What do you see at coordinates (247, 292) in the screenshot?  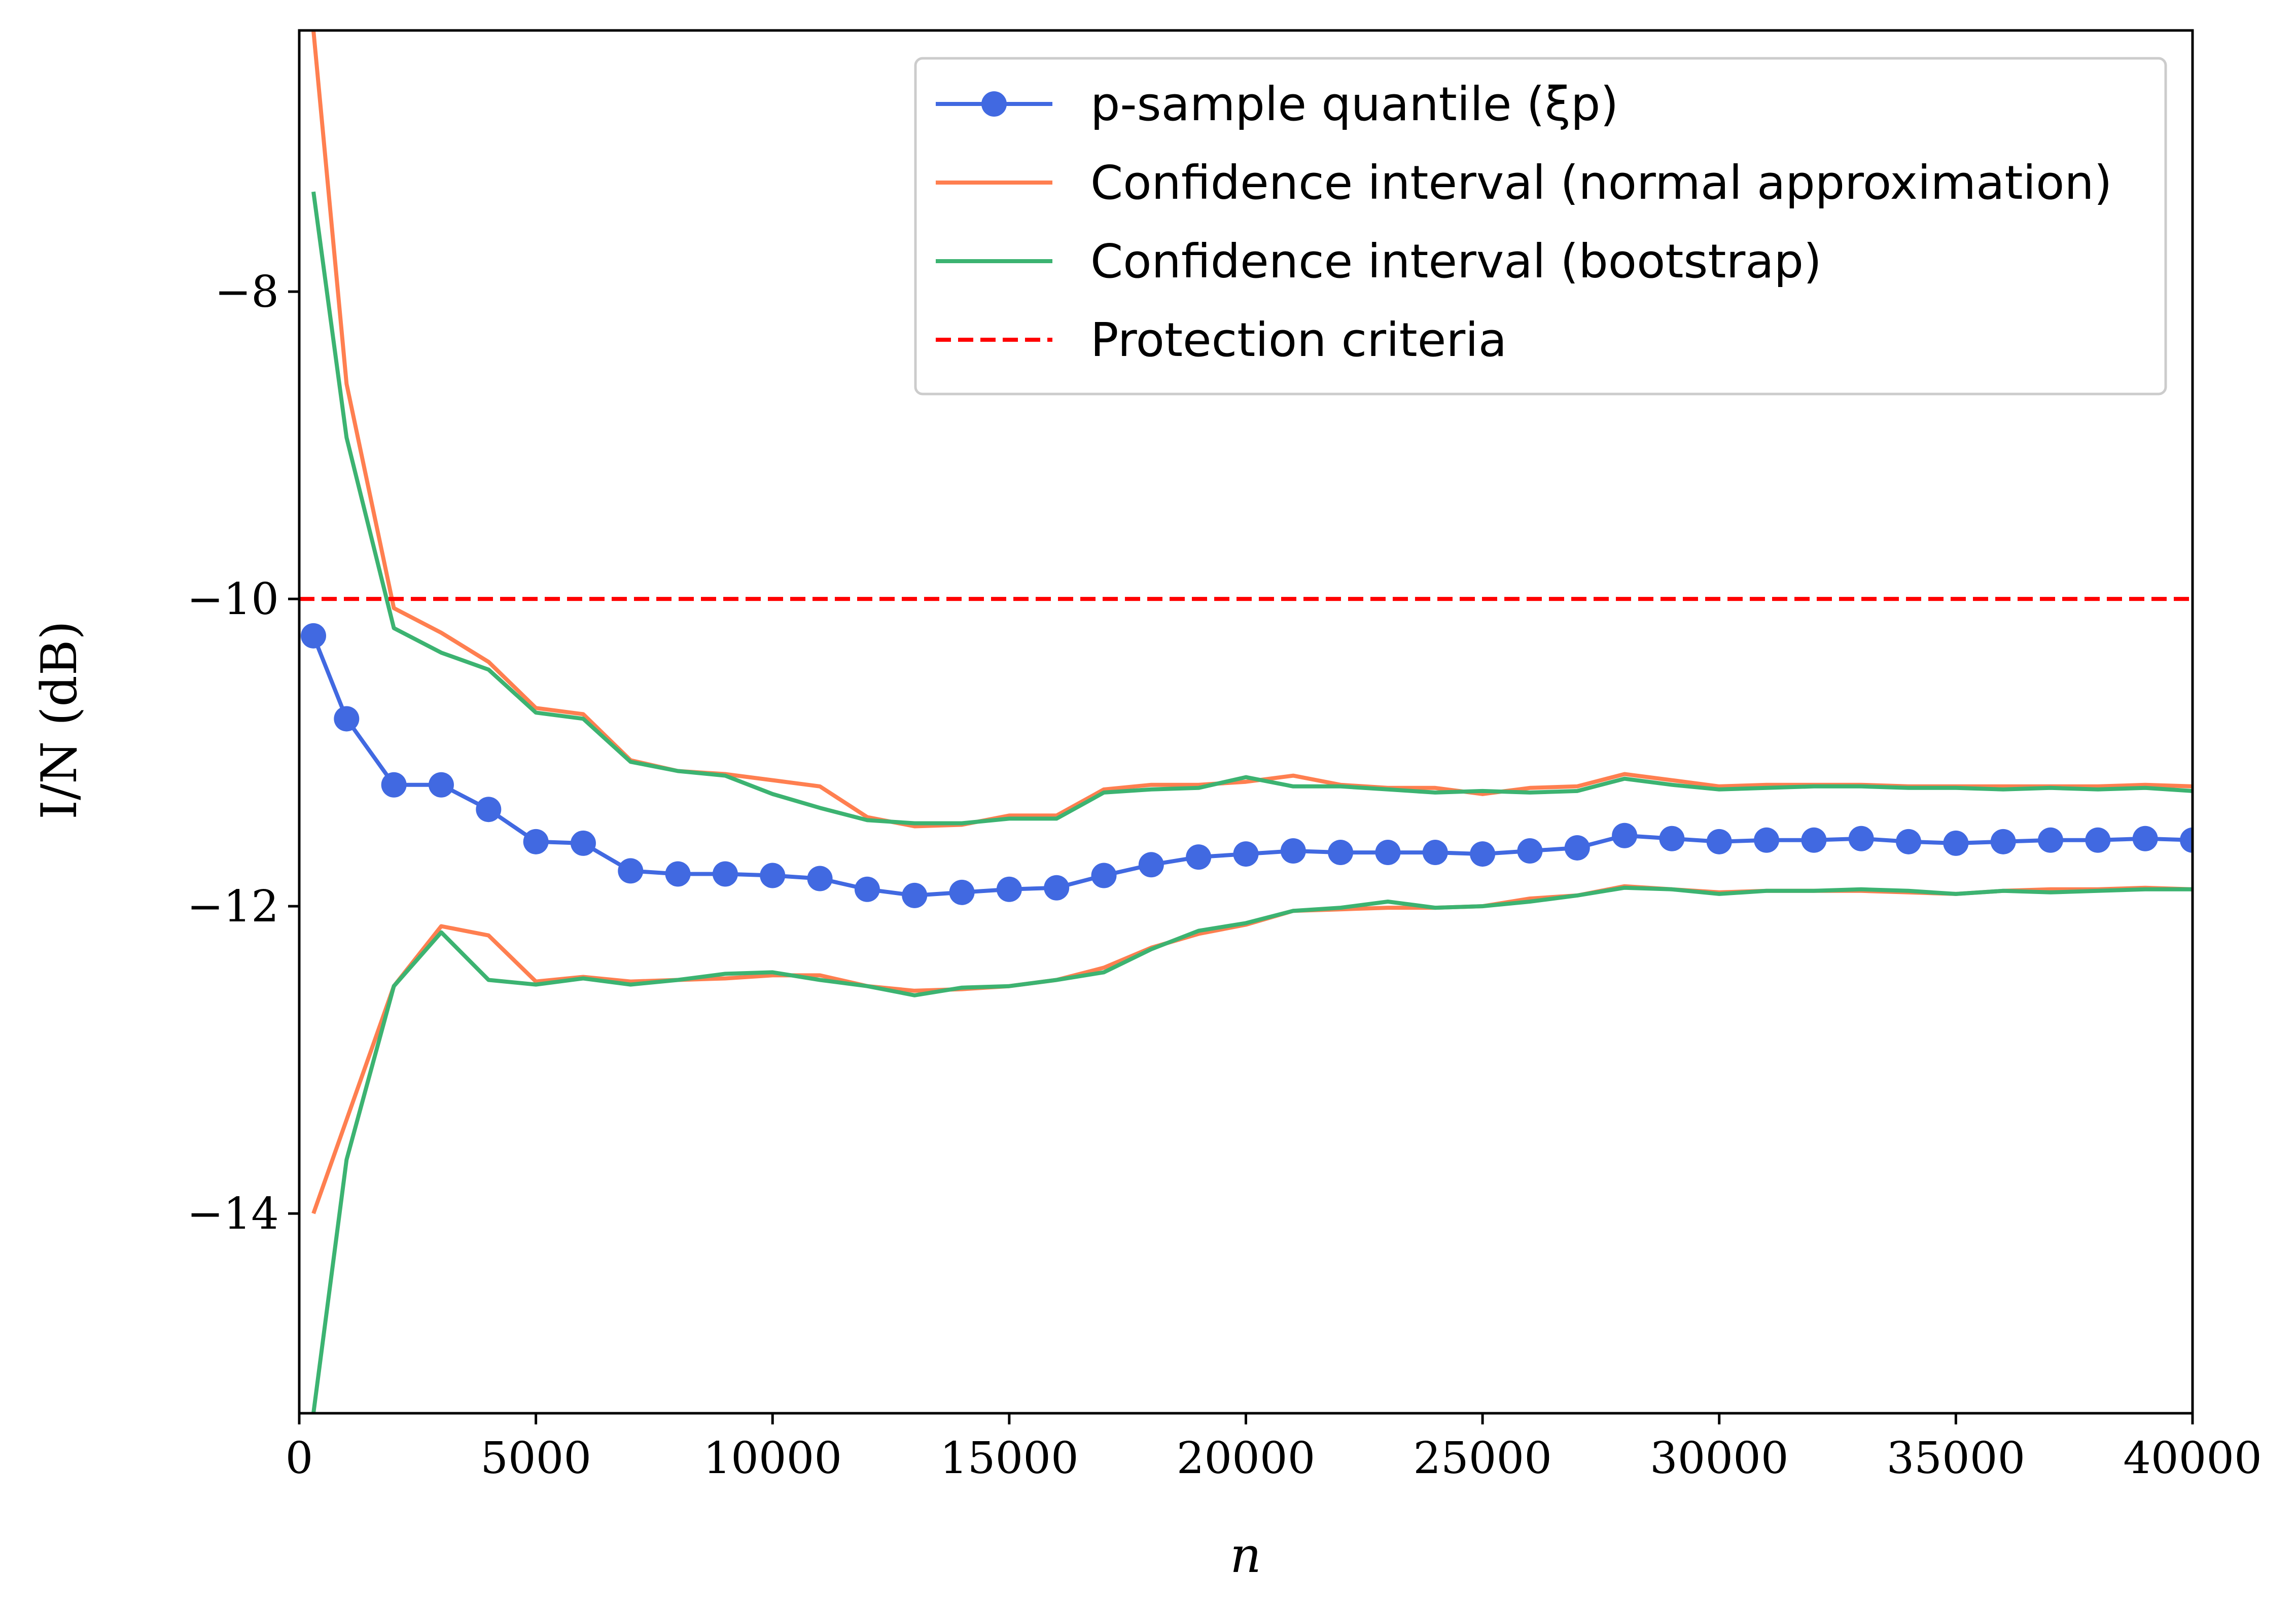 I see `y-tick-label: −8` at bounding box center [247, 292].